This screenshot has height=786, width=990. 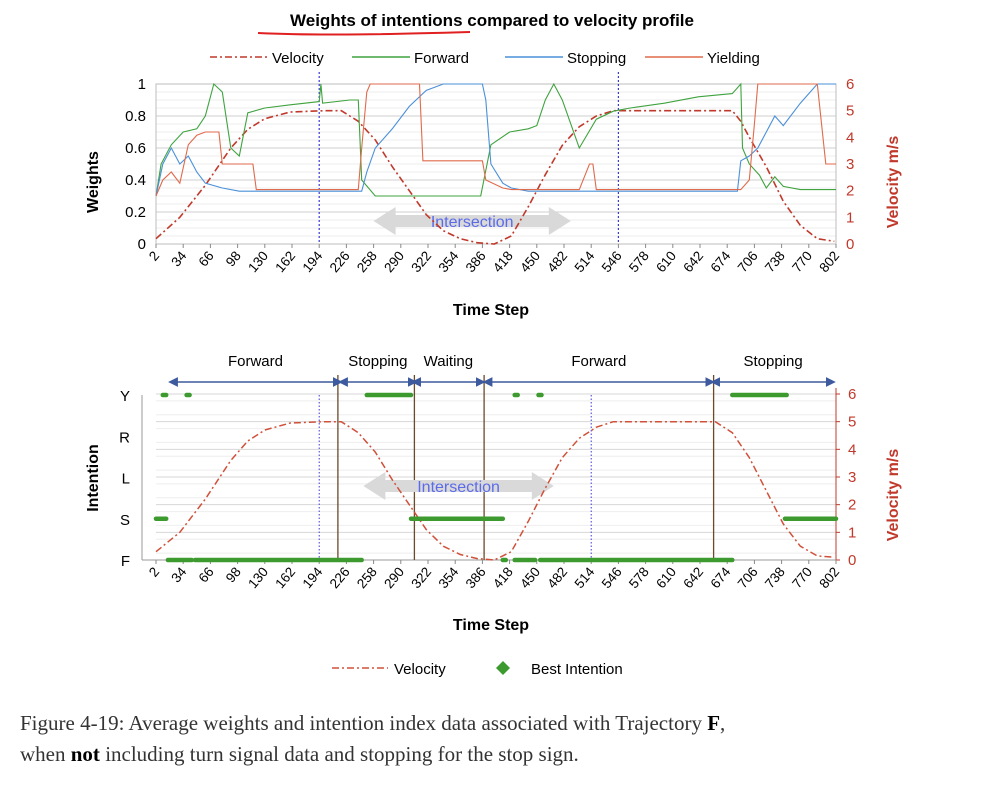 I want to click on intention-tick-label: Y, so click(x=125, y=396).